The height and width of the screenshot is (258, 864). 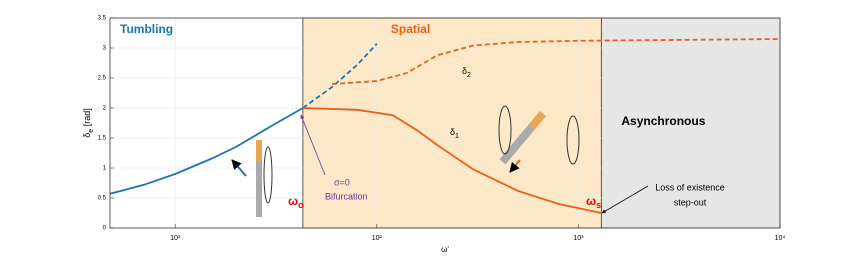 What do you see at coordinates (102, 79) in the screenshot?
I see `y-tick-label: 2.5` at bounding box center [102, 79].